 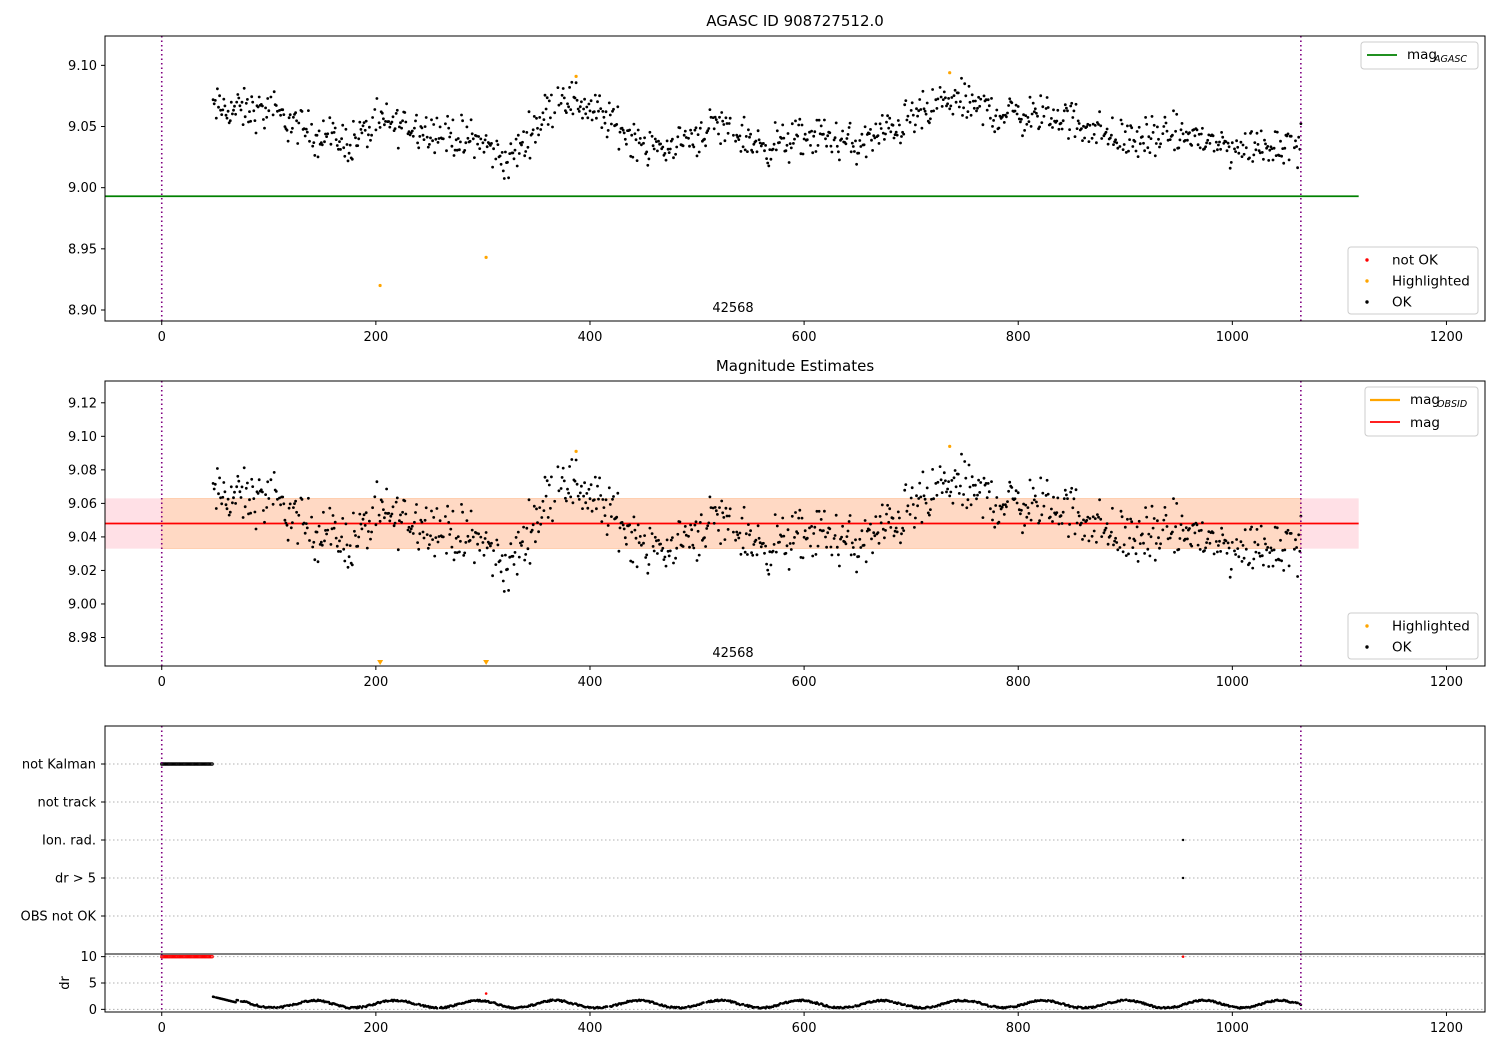 I want to click on p2-ytick-label: 9.00, so click(x=82, y=604).